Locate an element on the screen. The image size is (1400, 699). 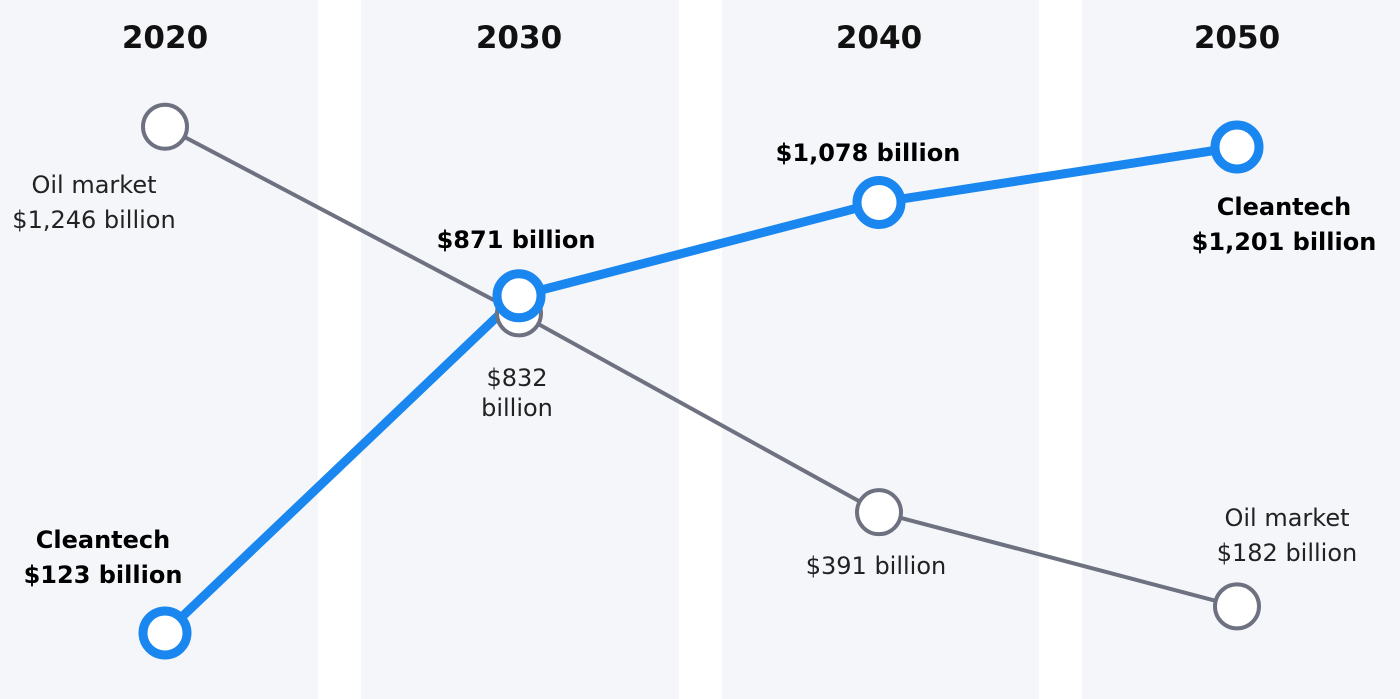
oil-market-data-label-p2-line0: $391 billion is located at coordinates (876, 566).